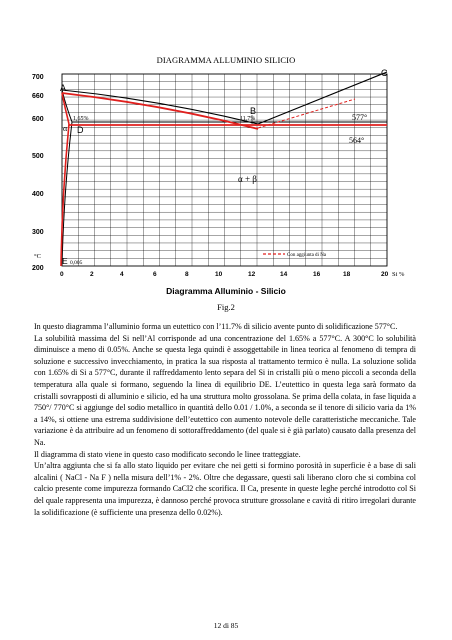  Describe the element at coordinates (359, 117) in the screenshot. I see `eutectic-temp-label: 577°` at that location.